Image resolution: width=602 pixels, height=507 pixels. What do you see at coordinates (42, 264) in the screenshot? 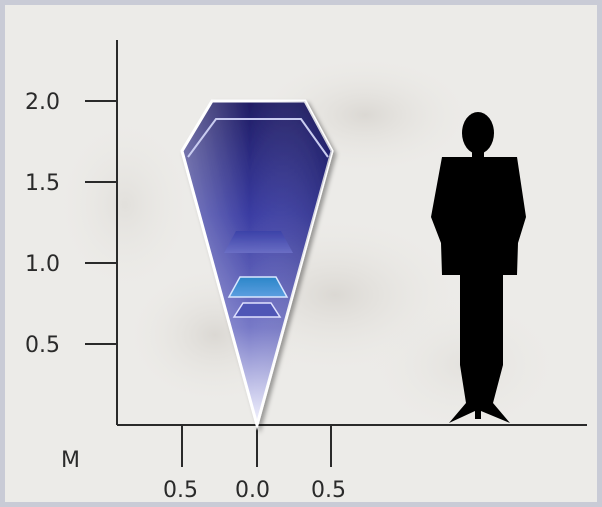
I see `y-tick-label: 1.0` at bounding box center [42, 264].